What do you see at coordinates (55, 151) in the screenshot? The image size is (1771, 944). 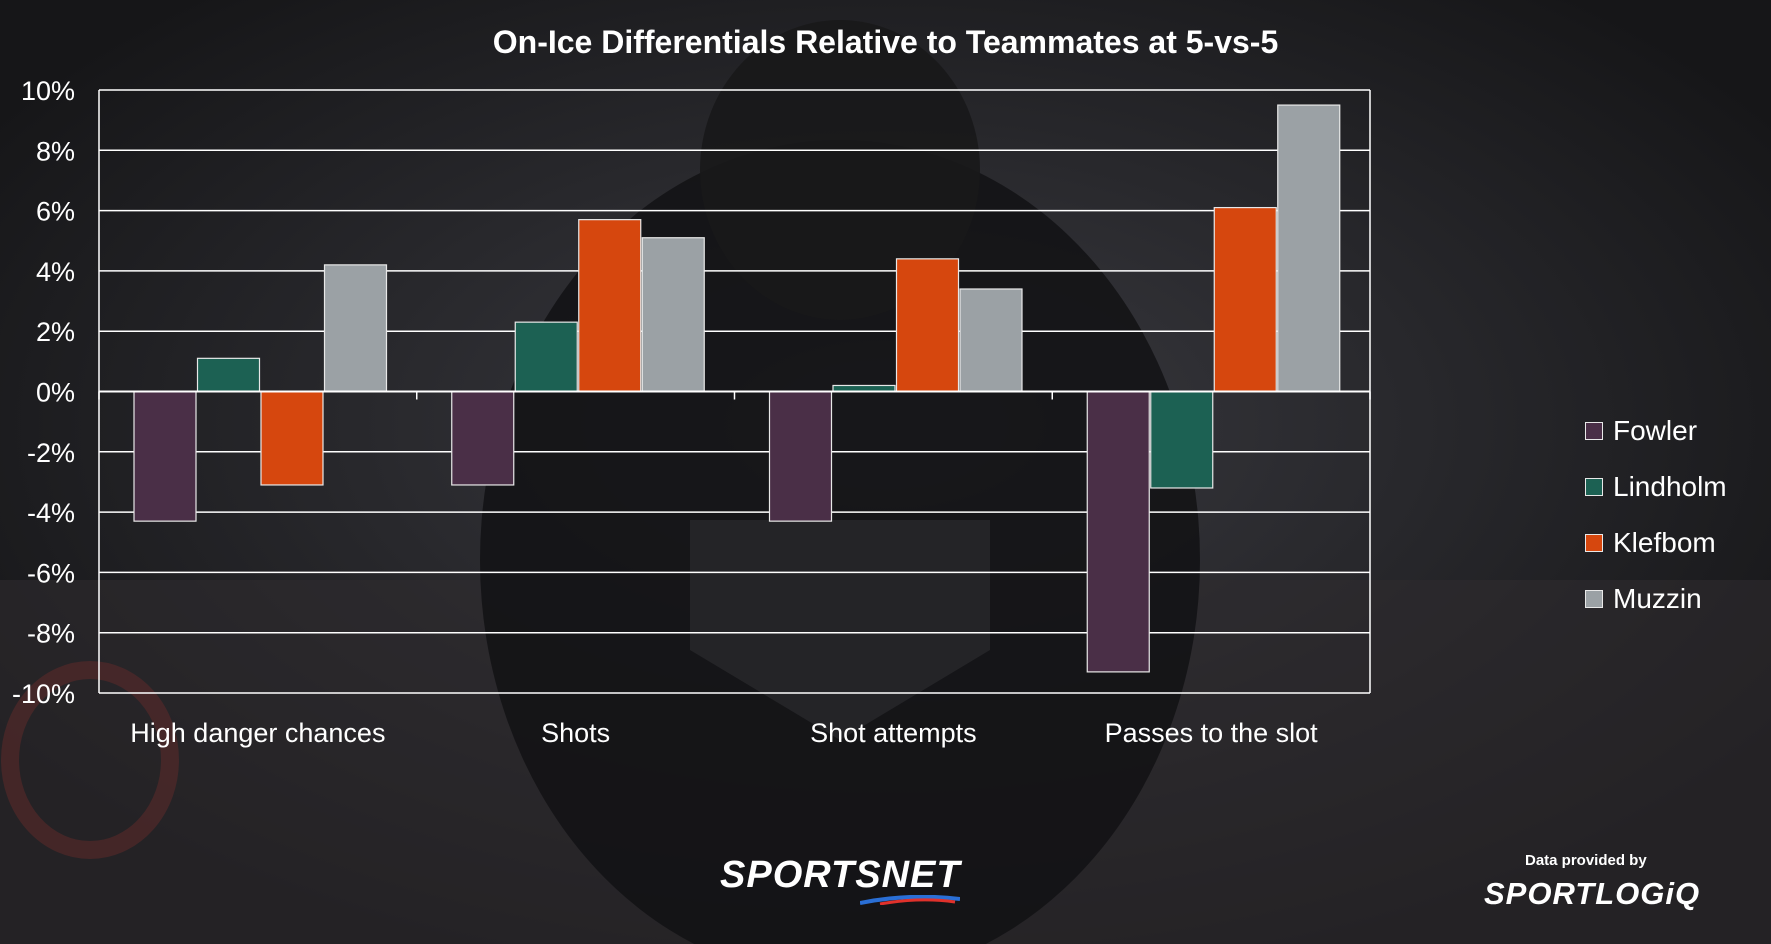 I see `y-tick-label: 8%` at bounding box center [55, 151].